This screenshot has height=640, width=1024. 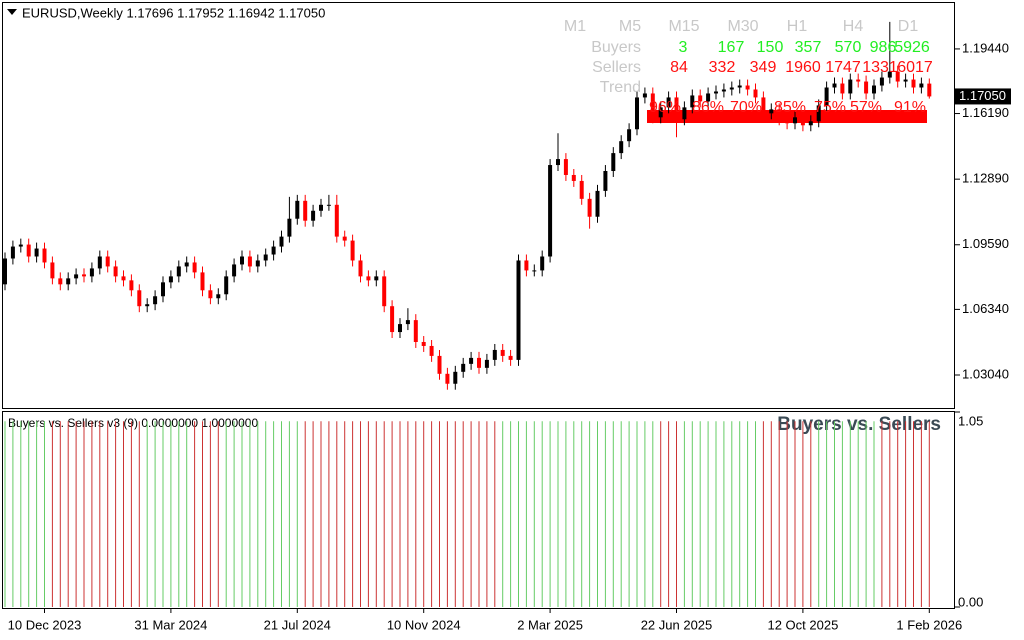 What do you see at coordinates (848, 47) in the screenshot?
I see `row-value: 570` at bounding box center [848, 47].